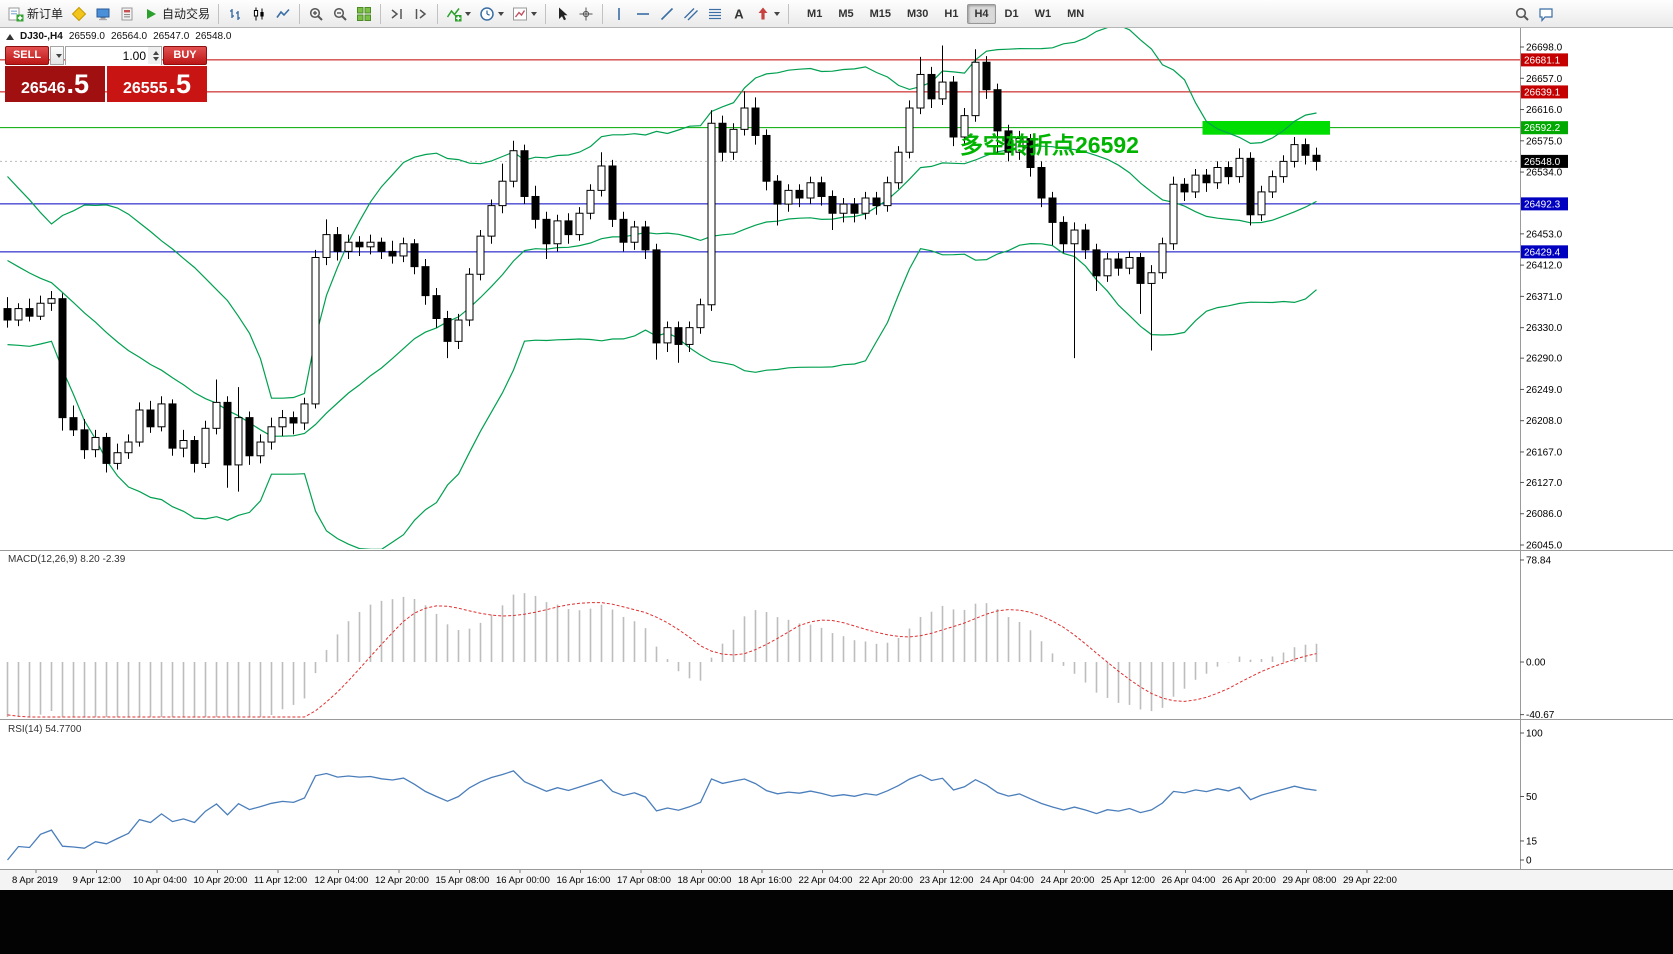 This screenshot has height=954, width=1673. I want to click on order-options-button, so click(57, 55).